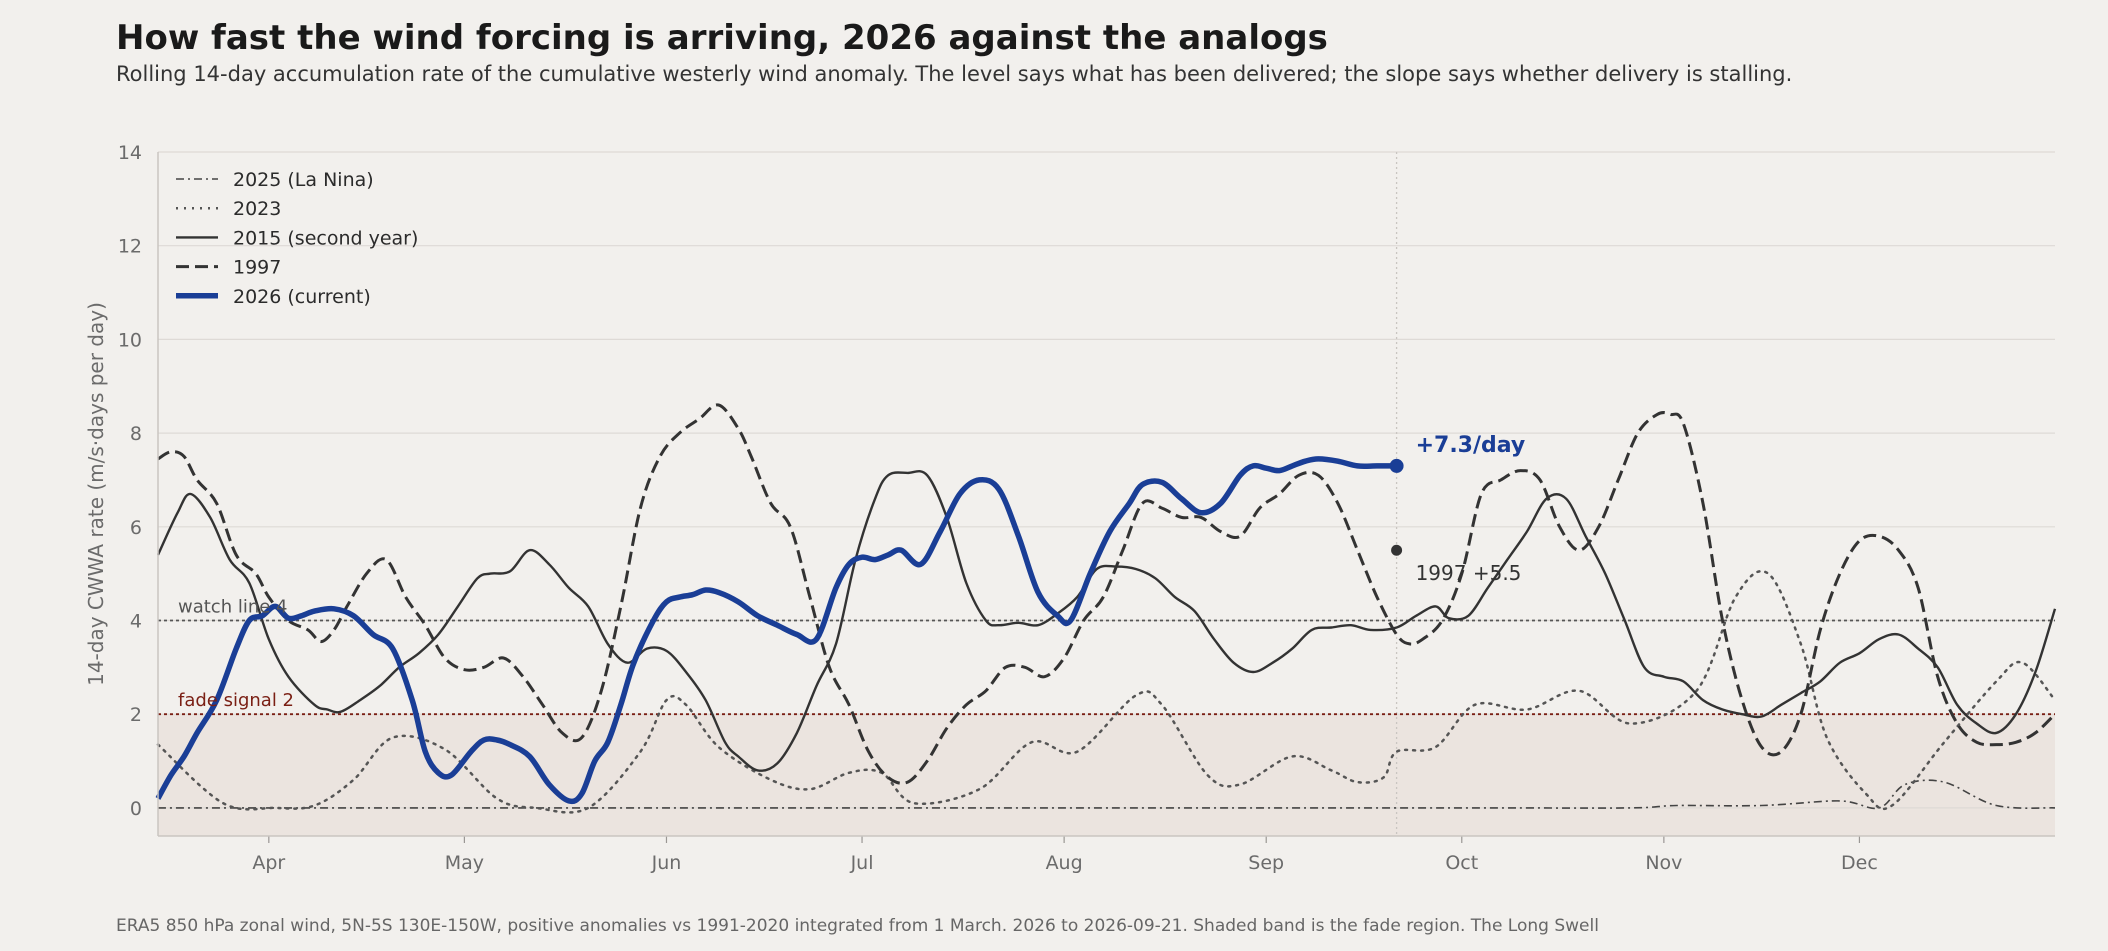 The height and width of the screenshot is (951, 2108). What do you see at coordinates (1266, 863) in the screenshot?
I see `x-tick-label: Sep` at bounding box center [1266, 863].